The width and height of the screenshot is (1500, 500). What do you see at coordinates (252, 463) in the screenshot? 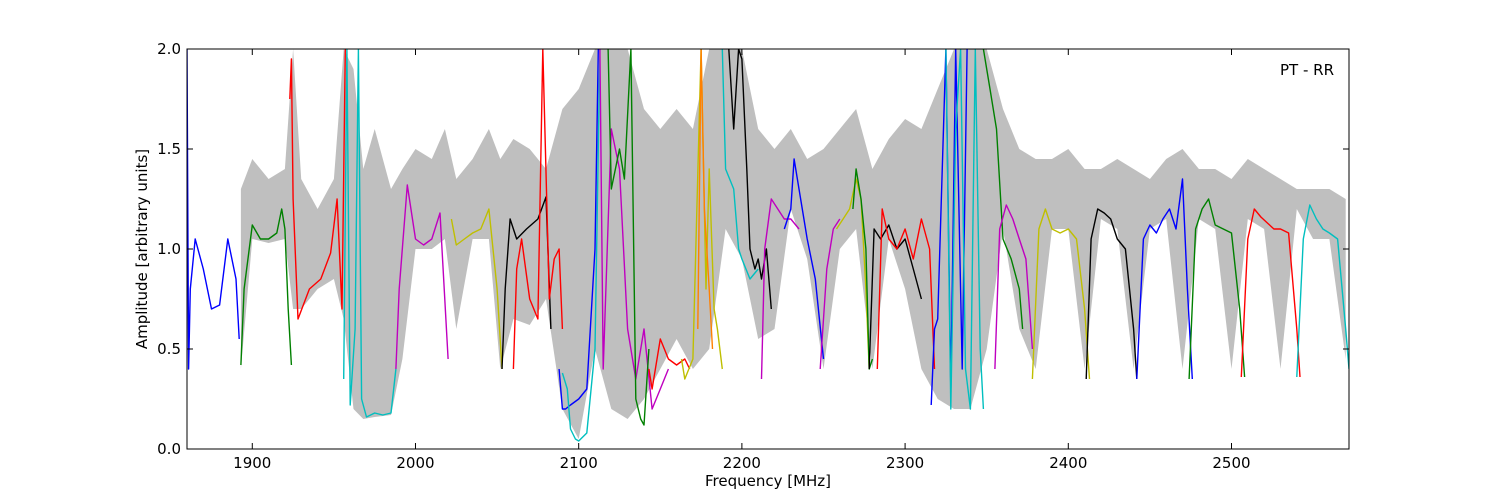
I see `x-tick-label: 1900` at bounding box center [252, 463].